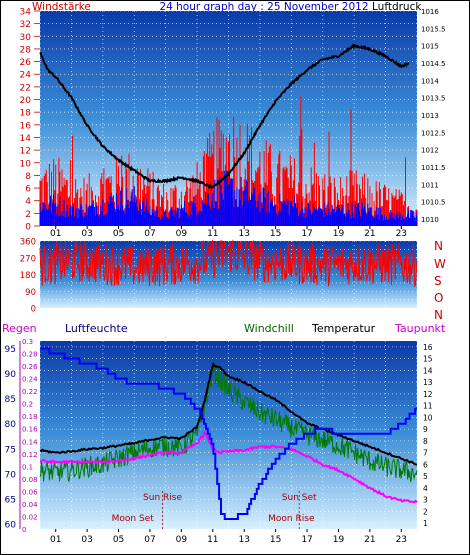 The image size is (470, 555). I want to click on regen-ytick-label-11: 0.22, so click(30, 392).